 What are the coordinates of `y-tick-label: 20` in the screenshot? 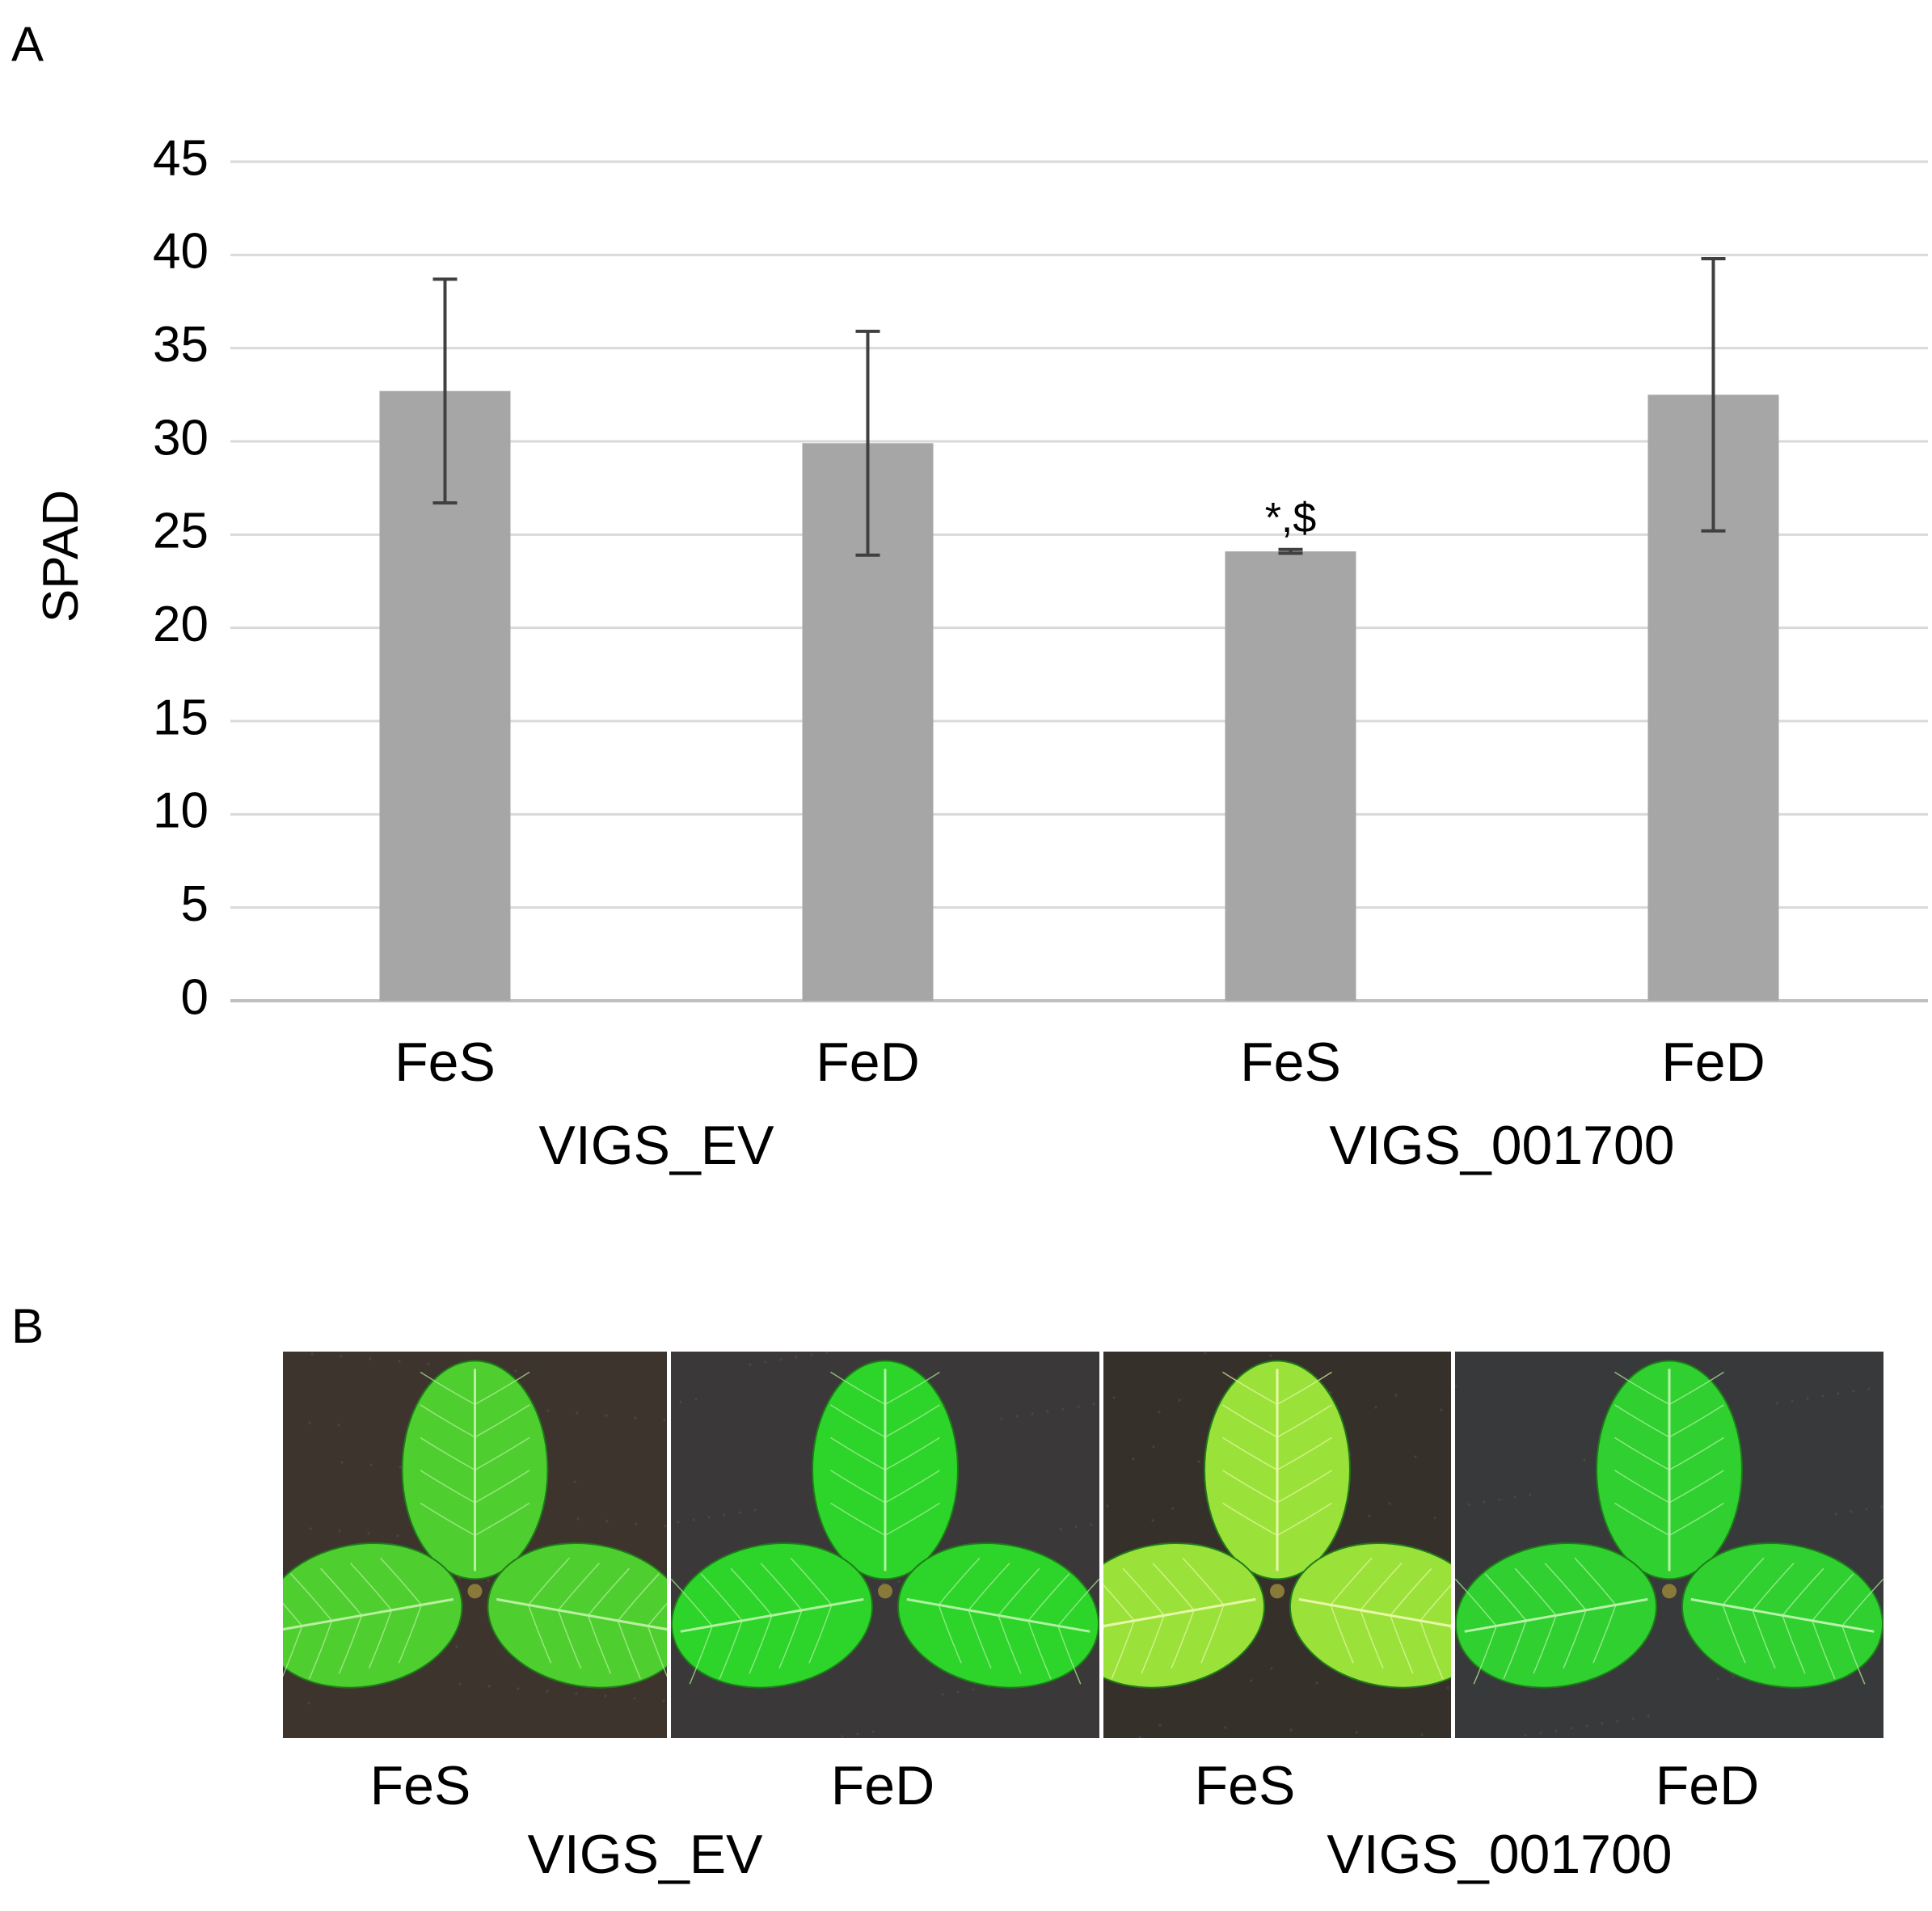 It's located at (181, 625).